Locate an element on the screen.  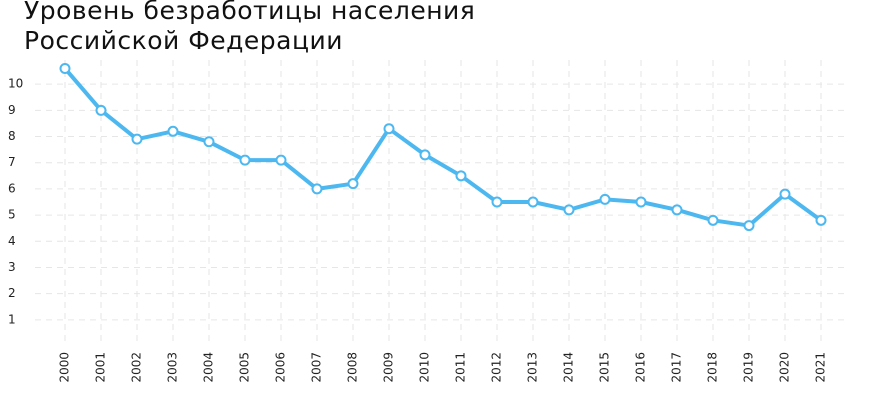
y-tick-label: 3 is located at coordinates (12, 267).